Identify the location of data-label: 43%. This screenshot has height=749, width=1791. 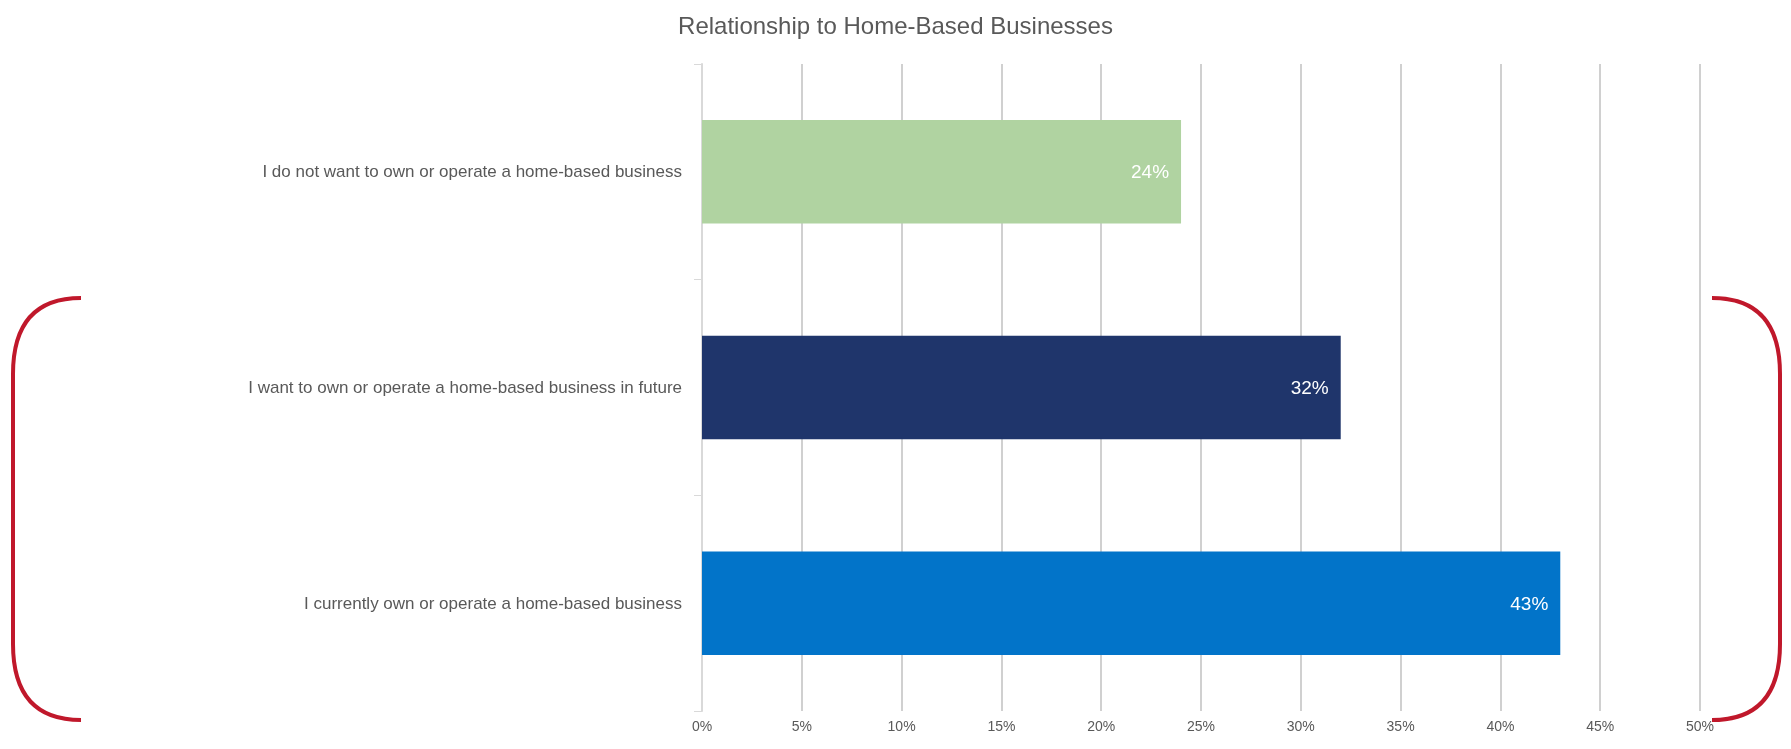
(1529, 603).